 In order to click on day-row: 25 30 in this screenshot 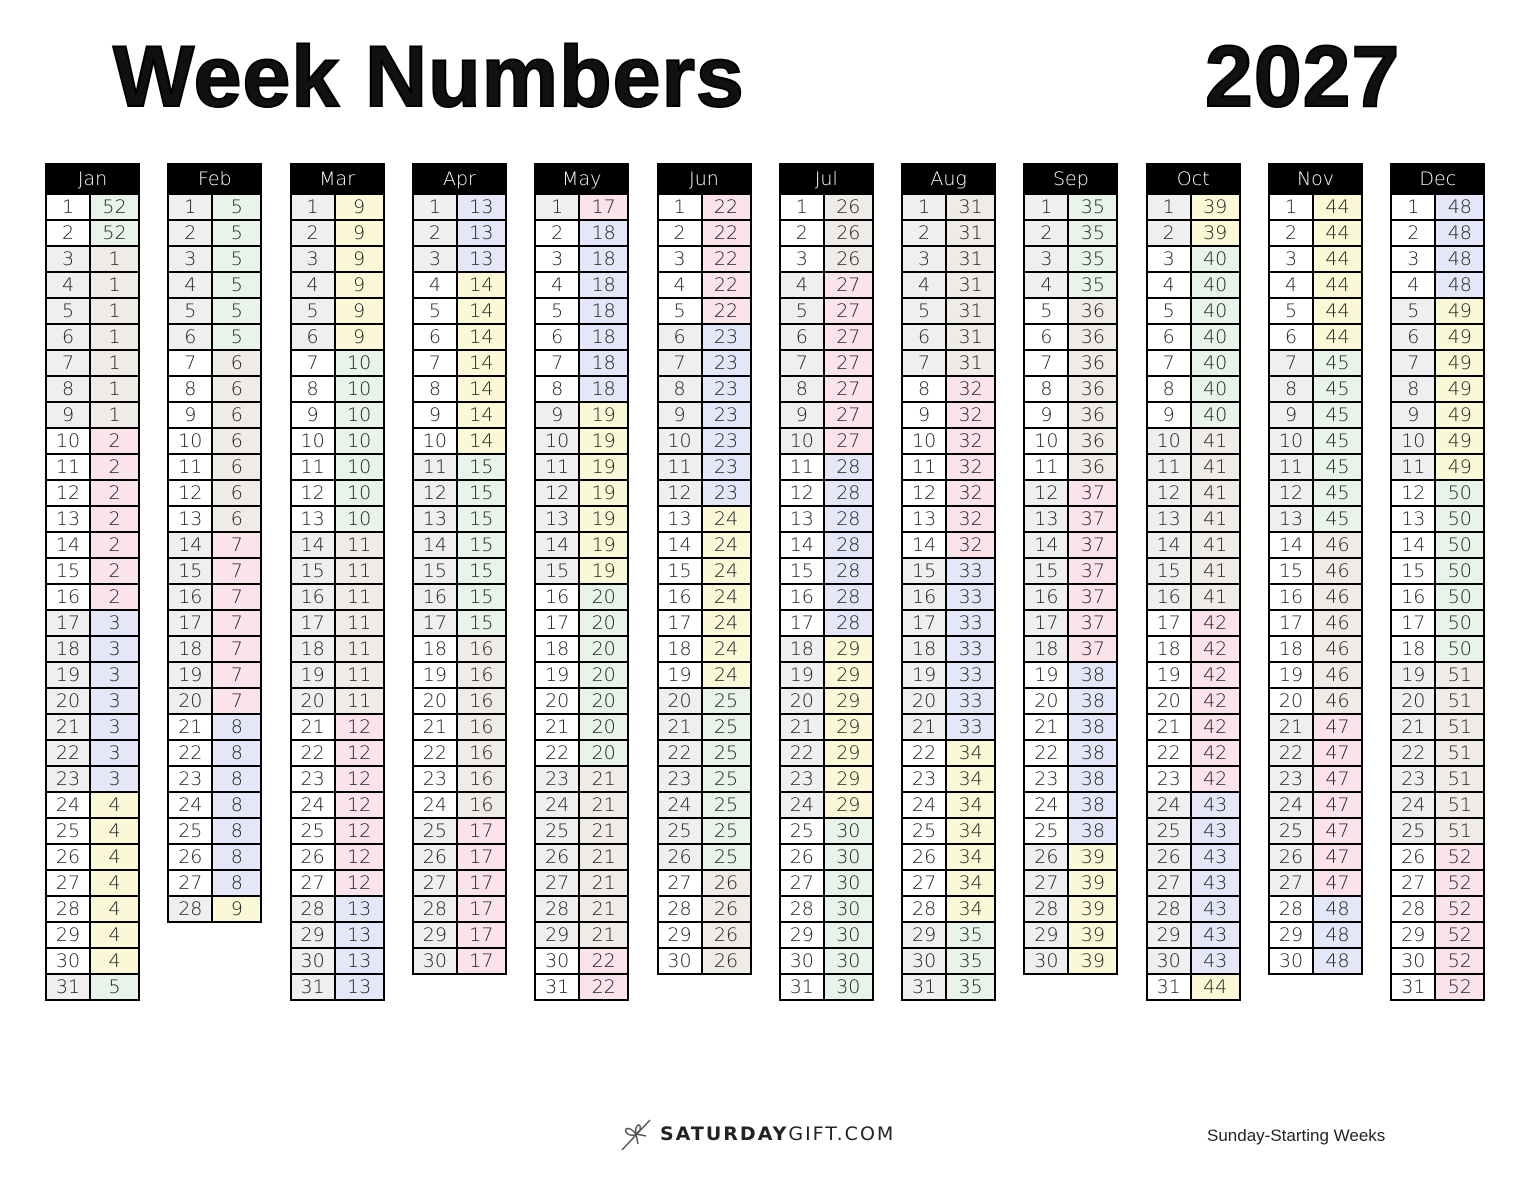, I will do `click(826, 831)`.